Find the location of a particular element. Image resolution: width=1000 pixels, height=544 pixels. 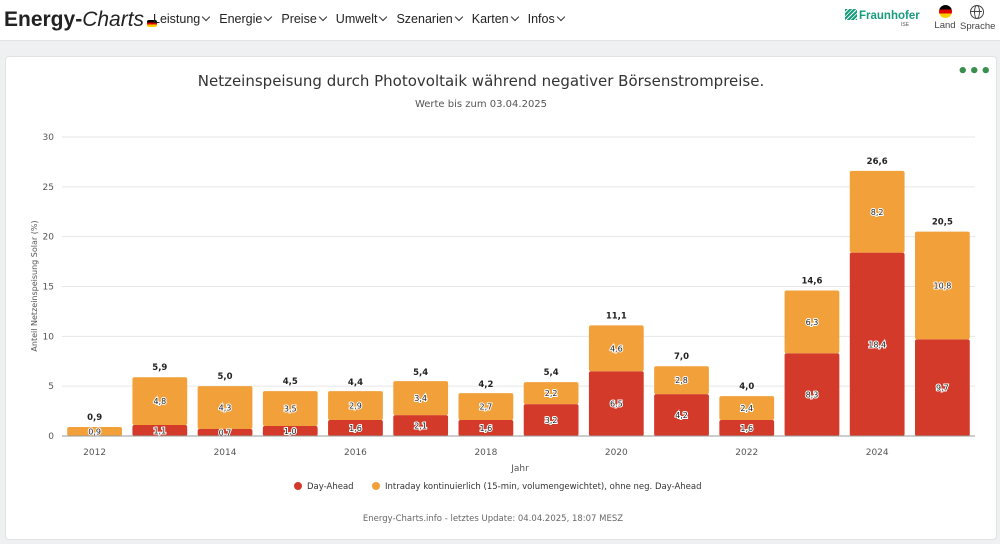

x-tick-label: 2018 is located at coordinates (485, 453).